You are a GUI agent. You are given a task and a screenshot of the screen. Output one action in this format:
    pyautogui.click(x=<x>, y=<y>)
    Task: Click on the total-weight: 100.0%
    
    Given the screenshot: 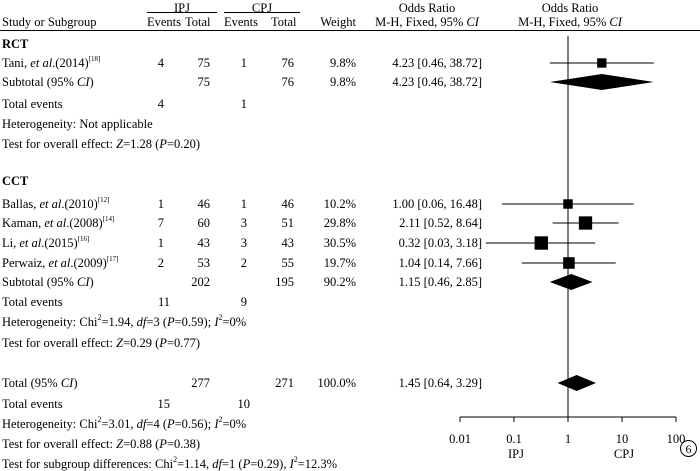 What is the action you would take?
    pyautogui.click(x=336, y=383)
    